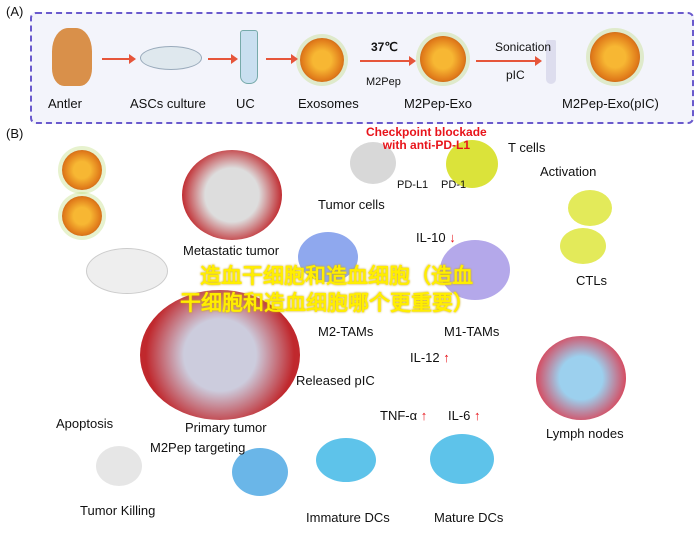 The width and height of the screenshot is (700, 547). I want to click on step-m2pep-exo: M2Pep-Exo, so click(438, 103).